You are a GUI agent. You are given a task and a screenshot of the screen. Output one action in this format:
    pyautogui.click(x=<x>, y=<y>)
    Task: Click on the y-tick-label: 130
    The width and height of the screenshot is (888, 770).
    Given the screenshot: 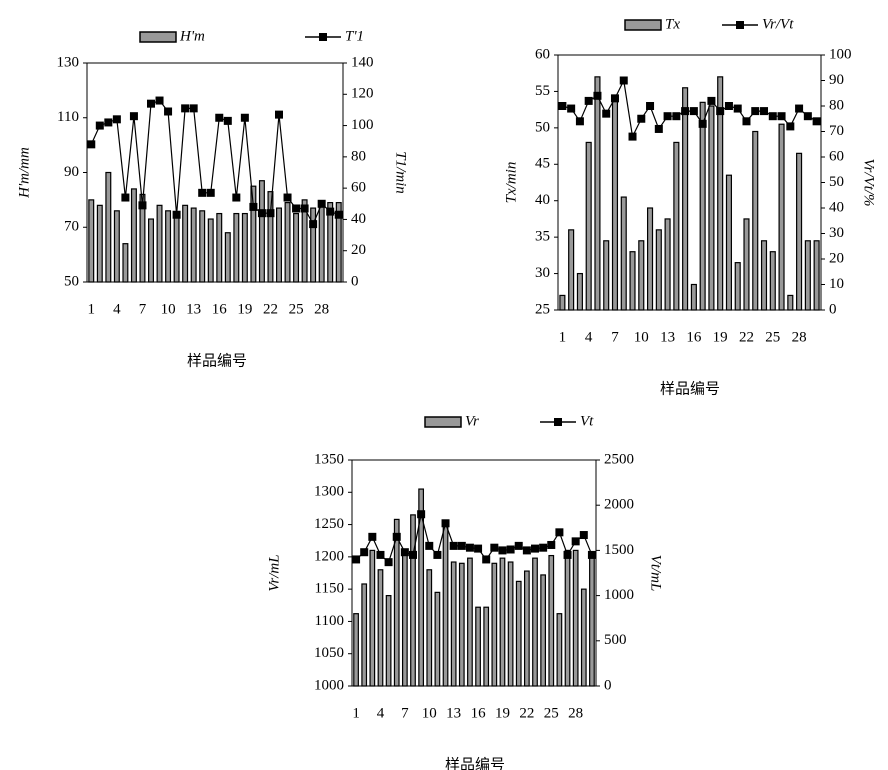 What is the action you would take?
    pyautogui.click(x=68, y=62)
    